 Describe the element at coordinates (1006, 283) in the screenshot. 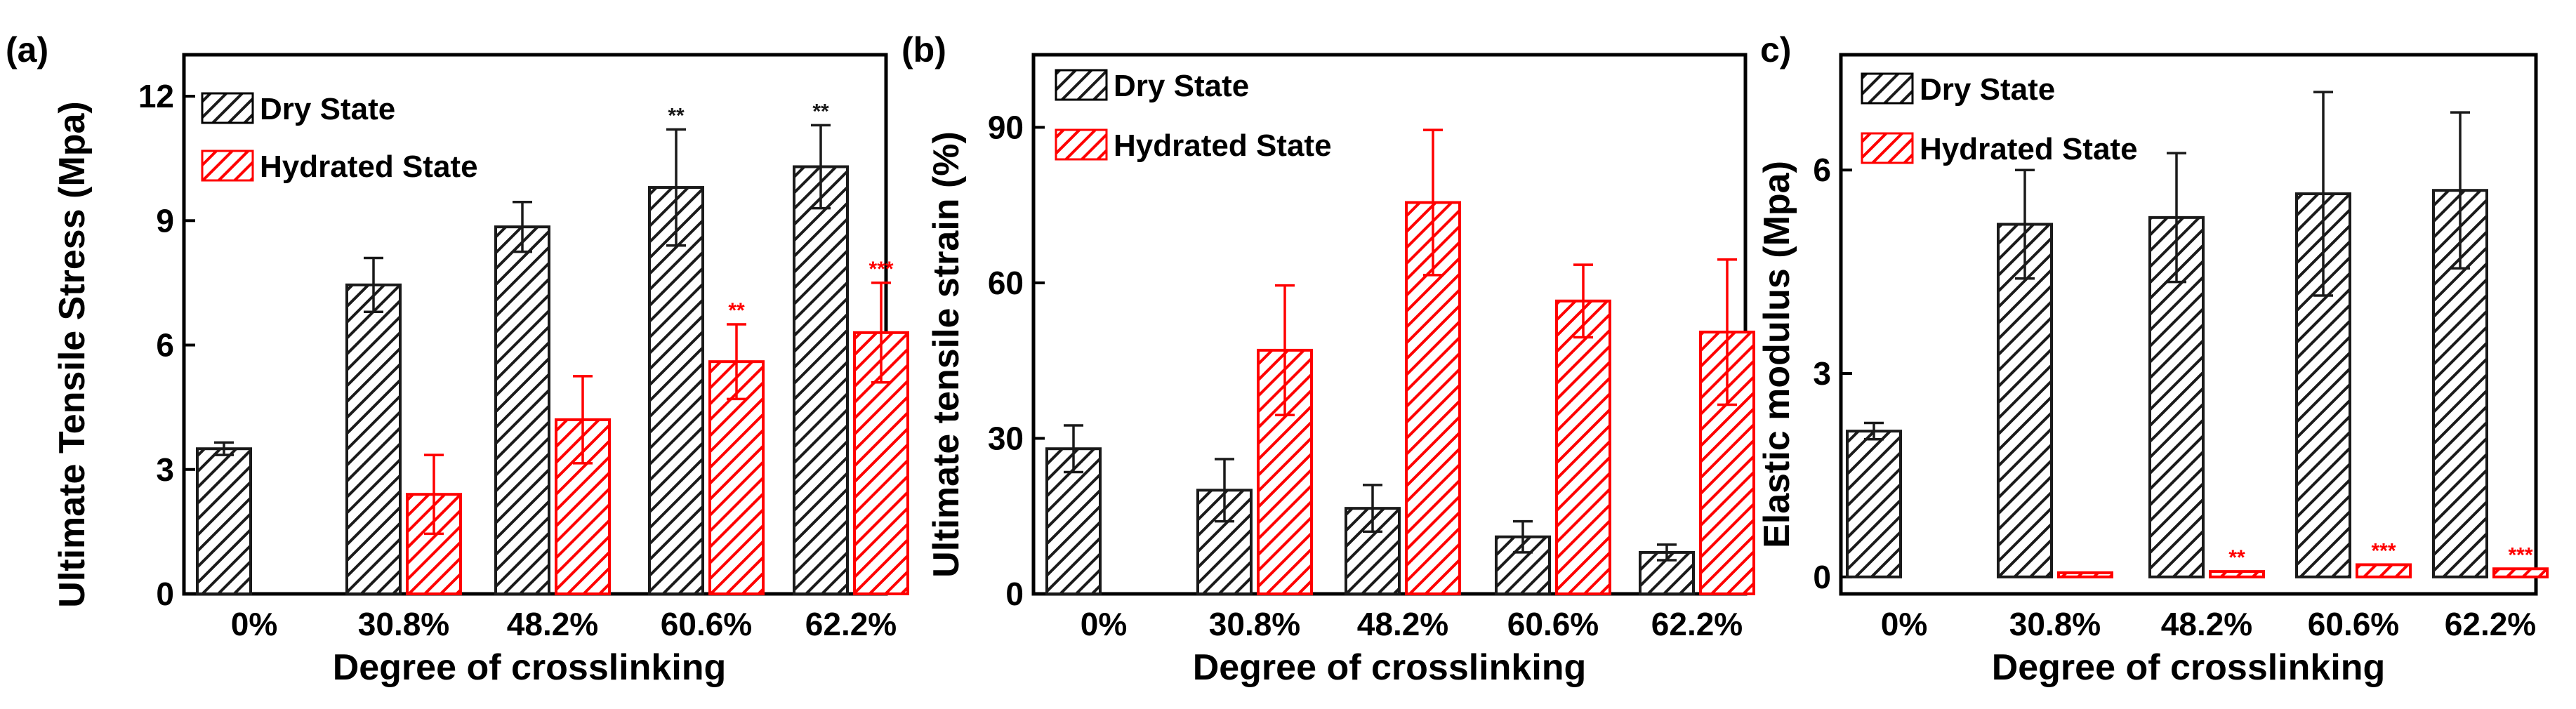

I see `y-tick-label: 60` at that location.